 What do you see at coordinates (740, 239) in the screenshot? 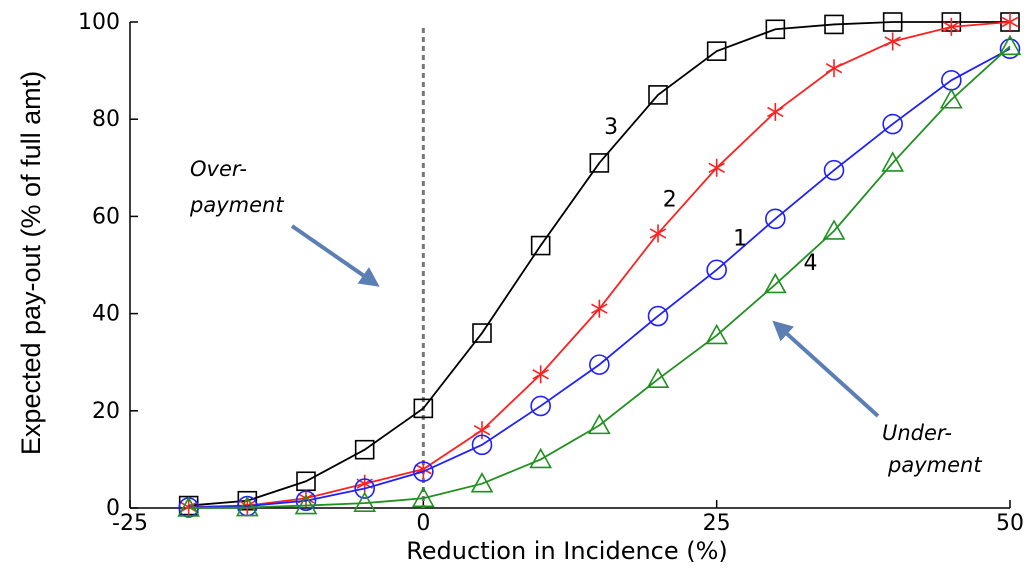
I see `curve-label: 1` at bounding box center [740, 239].